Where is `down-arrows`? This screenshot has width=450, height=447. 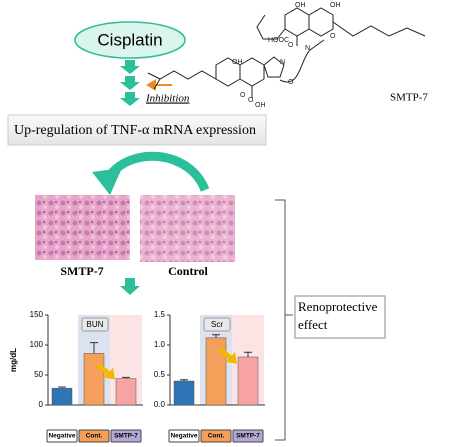
down-arrows is located at coordinates (130, 177).